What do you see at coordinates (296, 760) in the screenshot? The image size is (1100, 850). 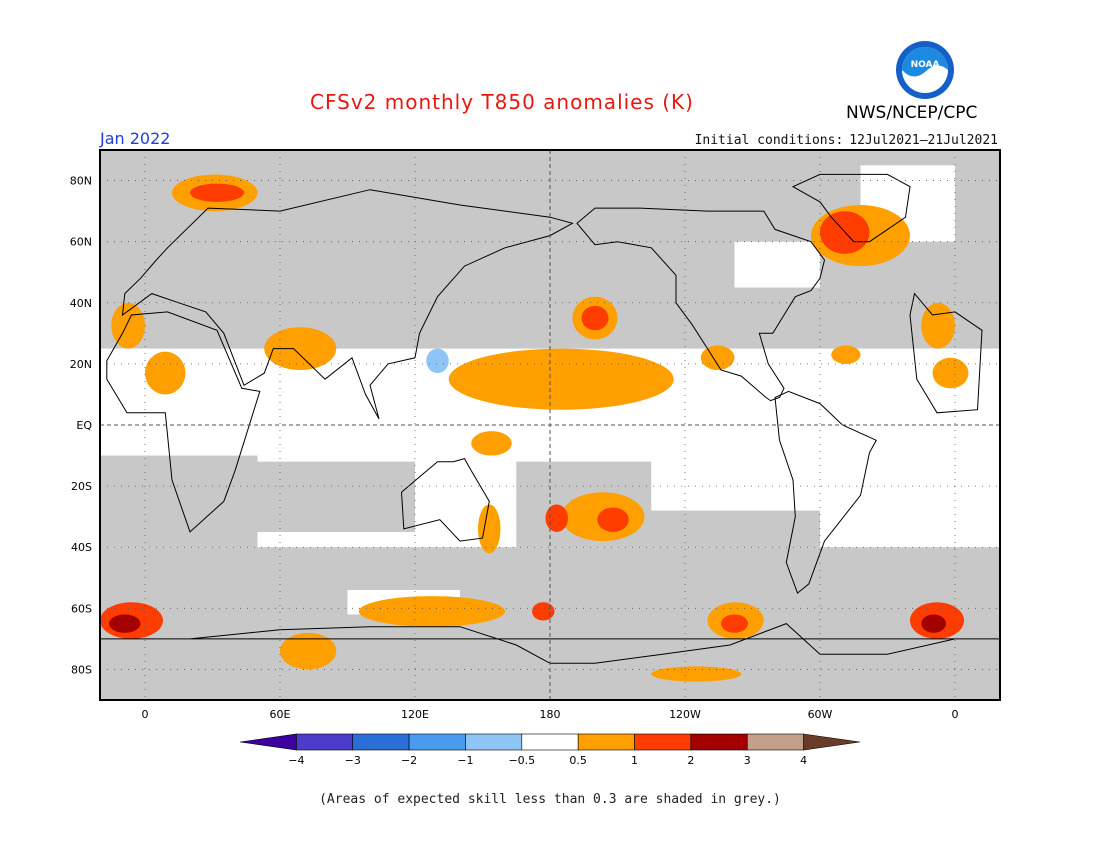 I see `colorbar-tick-label: −4` at bounding box center [296, 760].